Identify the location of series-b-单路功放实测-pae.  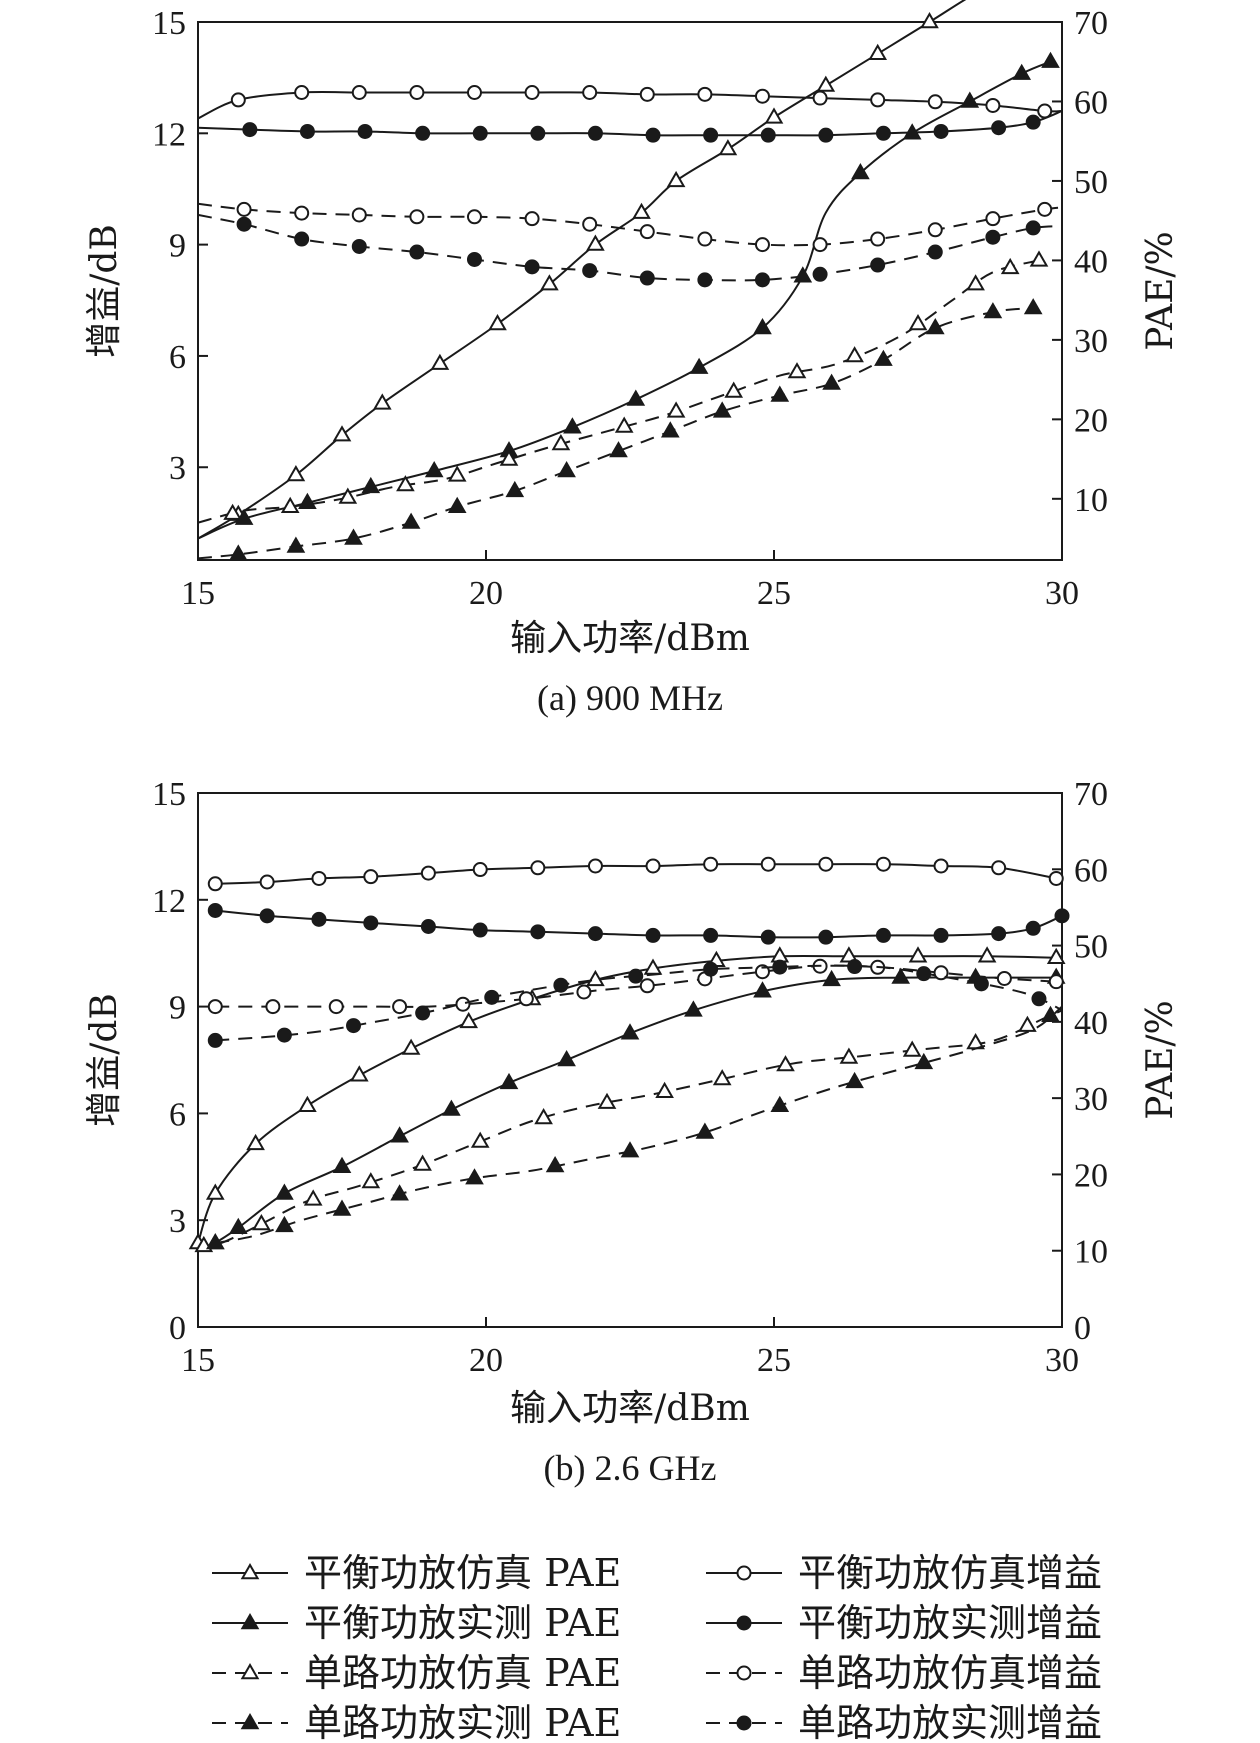
(634, 1127).